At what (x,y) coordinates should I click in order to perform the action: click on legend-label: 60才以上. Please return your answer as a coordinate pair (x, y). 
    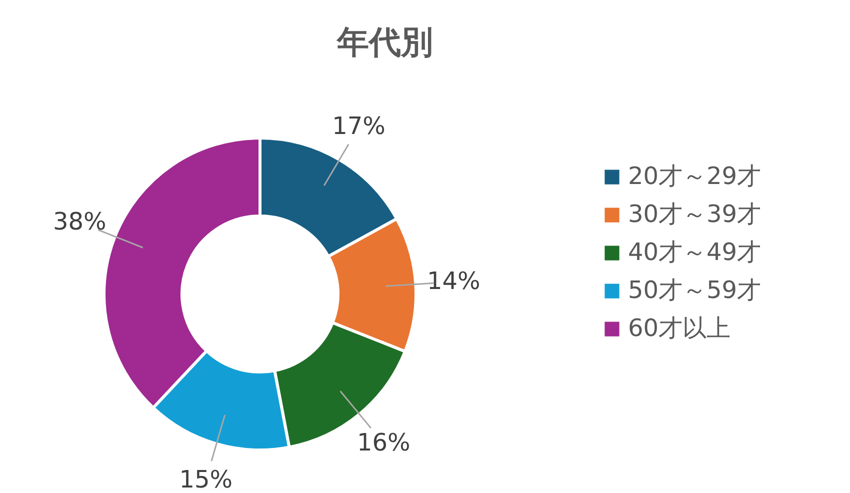
    Looking at the image, I should click on (679, 328).